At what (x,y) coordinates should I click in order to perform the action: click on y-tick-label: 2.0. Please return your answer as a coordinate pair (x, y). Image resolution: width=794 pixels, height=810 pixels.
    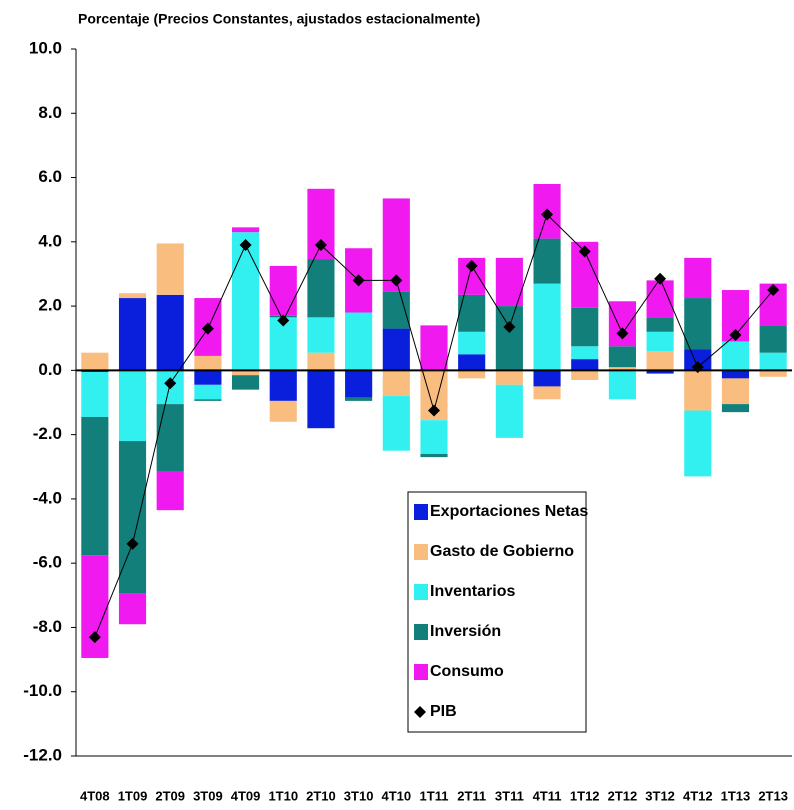
    Looking at the image, I should click on (50, 305).